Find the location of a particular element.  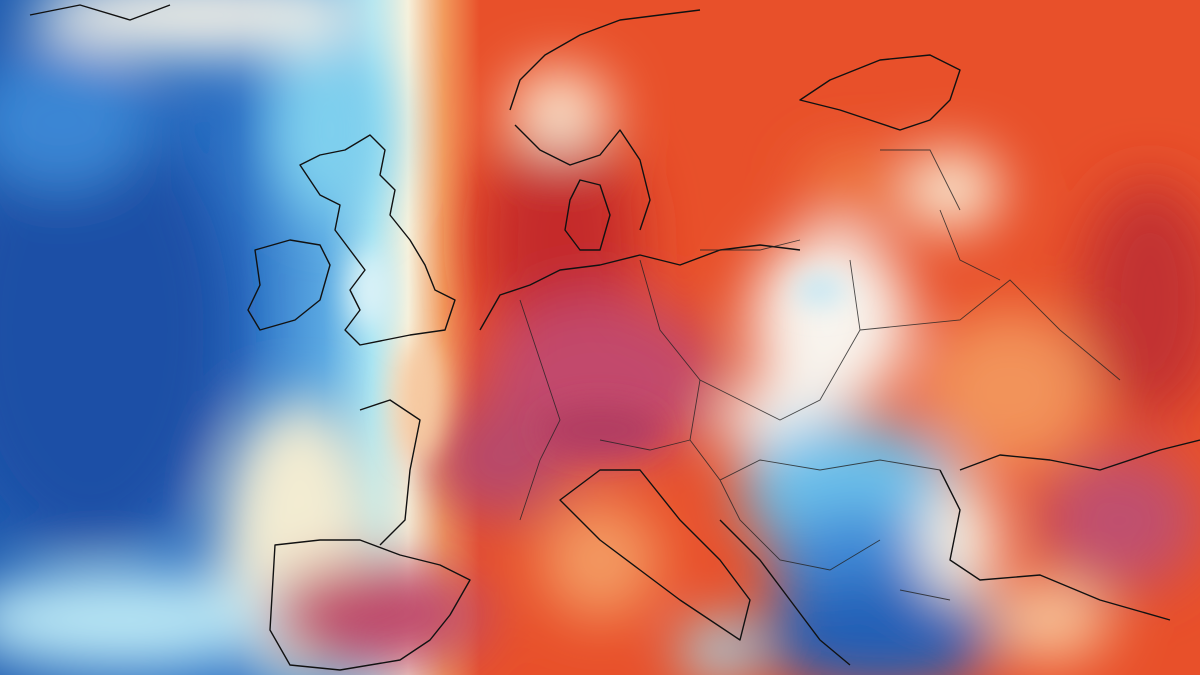

cold-core is located at coordinates (115, 330).